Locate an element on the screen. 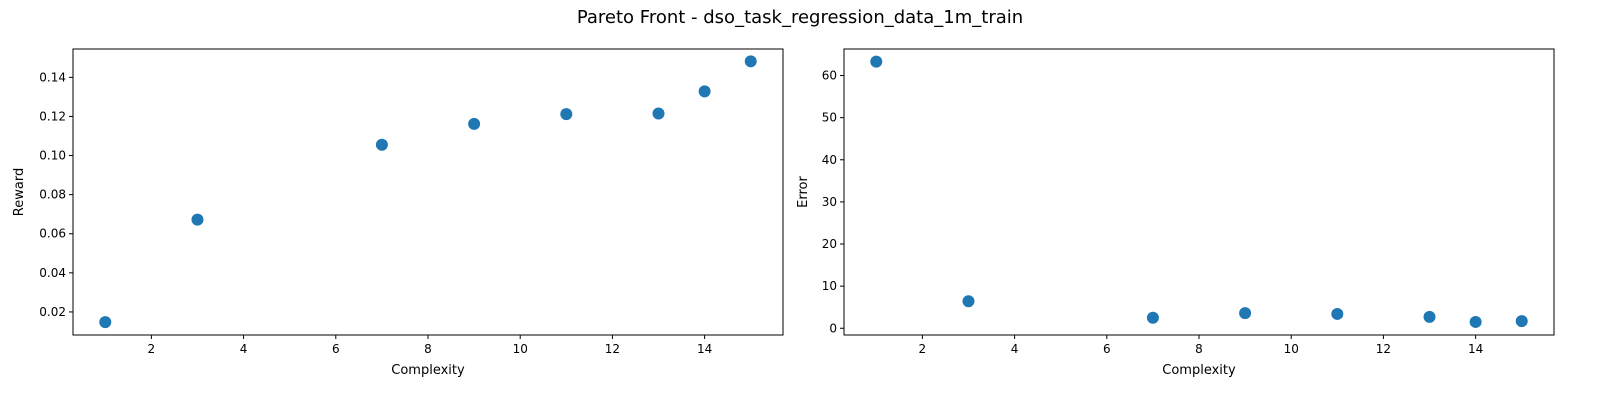 The width and height of the screenshot is (1600, 400). error-y-tick-label: 50 is located at coordinates (829, 118).